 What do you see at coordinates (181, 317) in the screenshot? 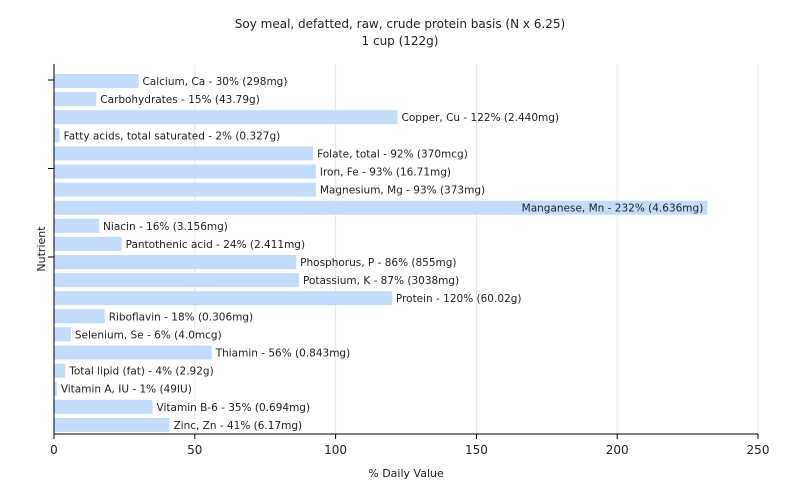
I see `bar-label-13: Riboflavin - 18% (0.306mg)` at bounding box center [181, 317].